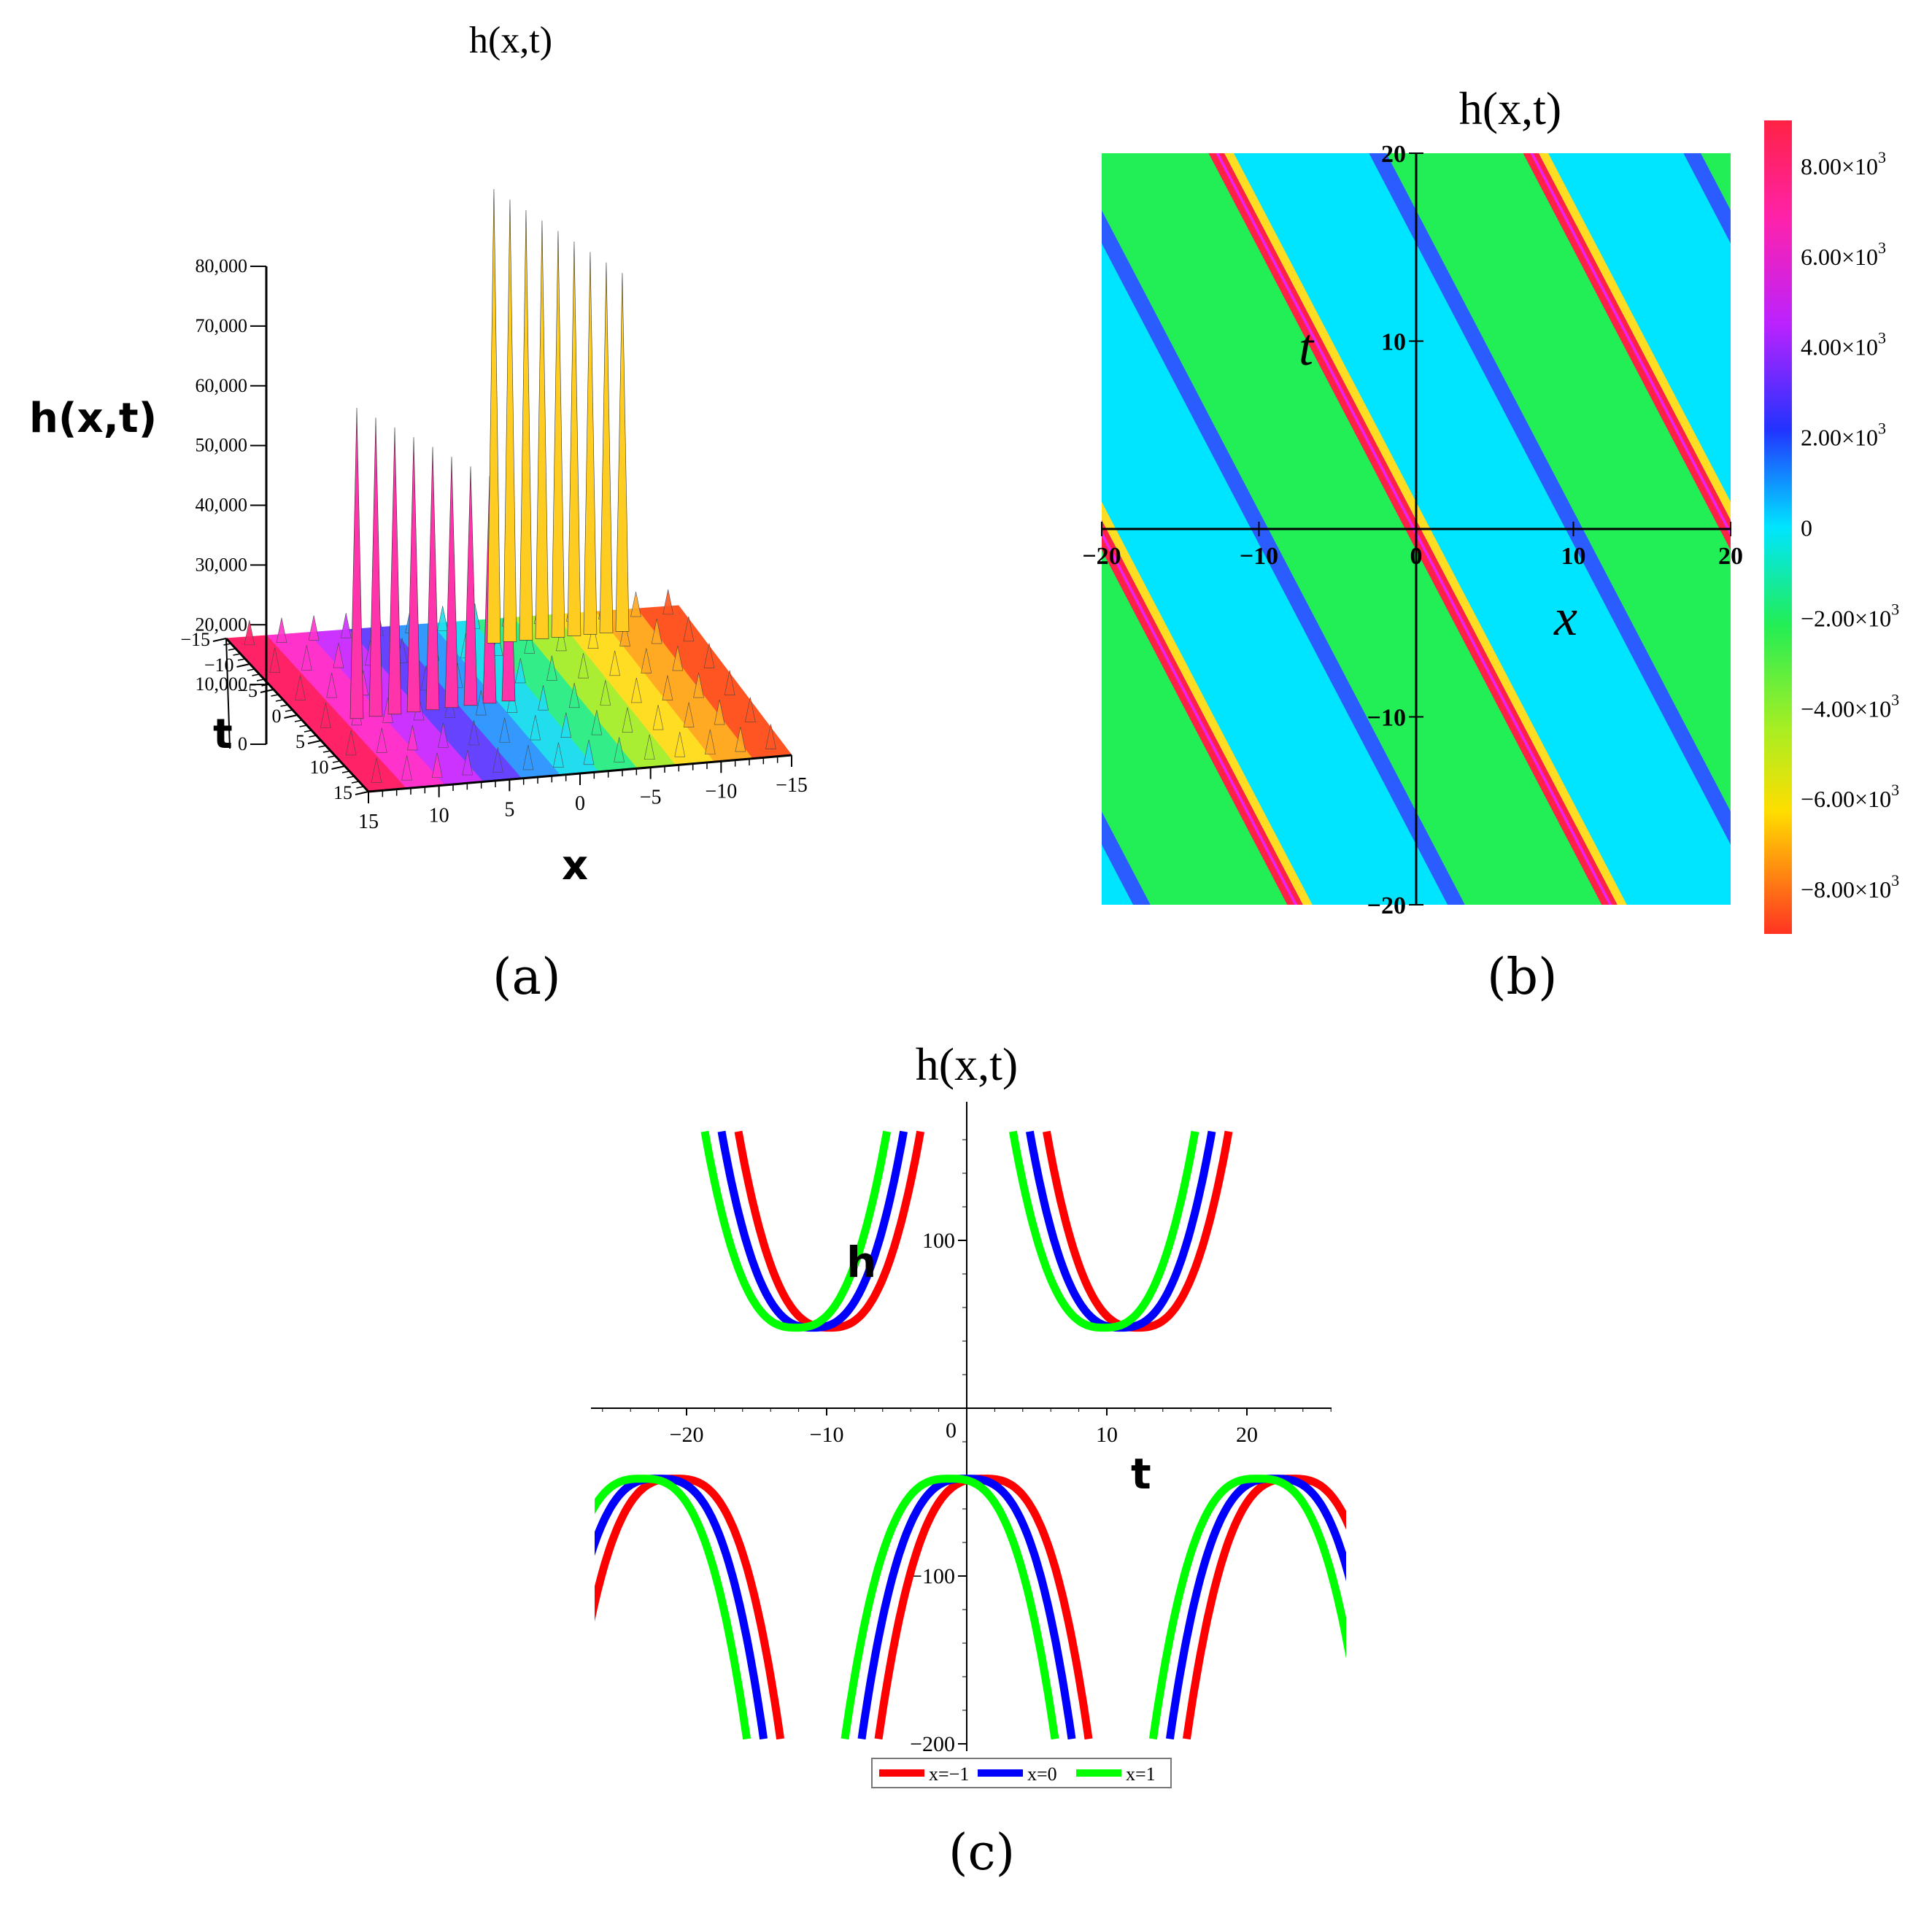 The width and height of the screenshot is (1932, 1908). I want to click on hm-y-tick-label: 20, so click(1393, 154).